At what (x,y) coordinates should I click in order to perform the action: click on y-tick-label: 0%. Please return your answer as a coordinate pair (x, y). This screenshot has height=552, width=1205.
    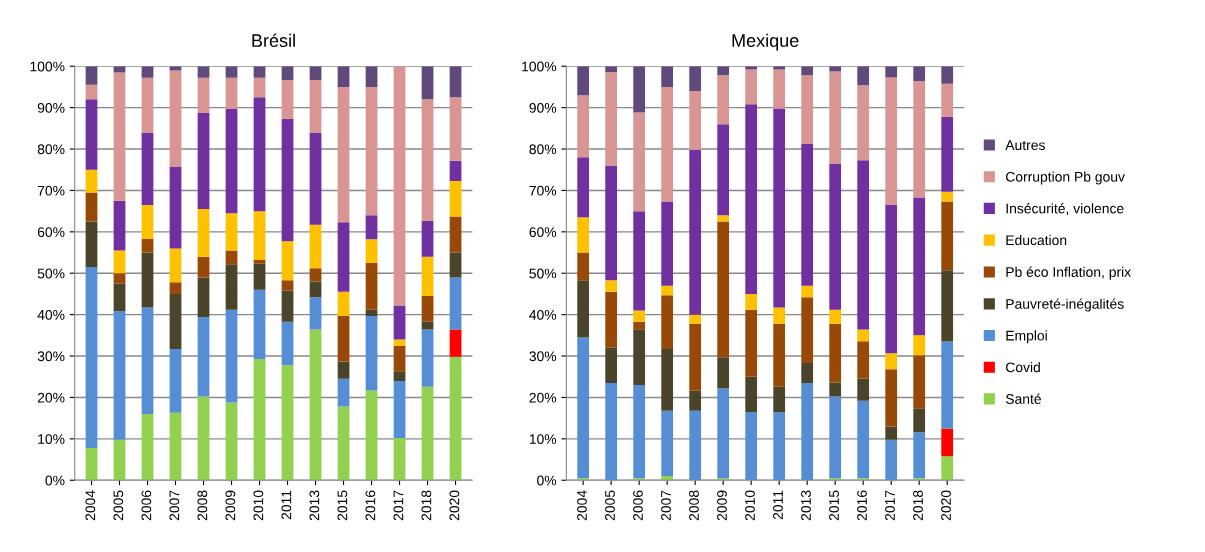
    Looking at the image, I should click on (55, 480).